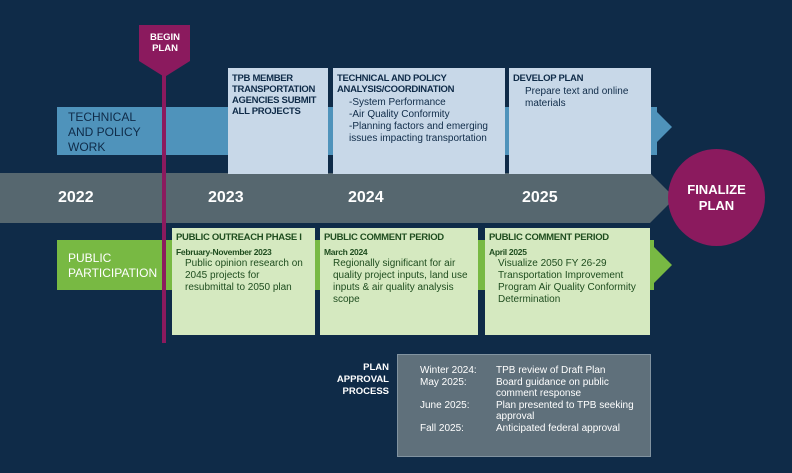 The width and height of the screenshot is (792, 473). What do you see at coordinates (325, 198) in the screenshot?
I see `timeline-band` at bounding box center [325, 198].